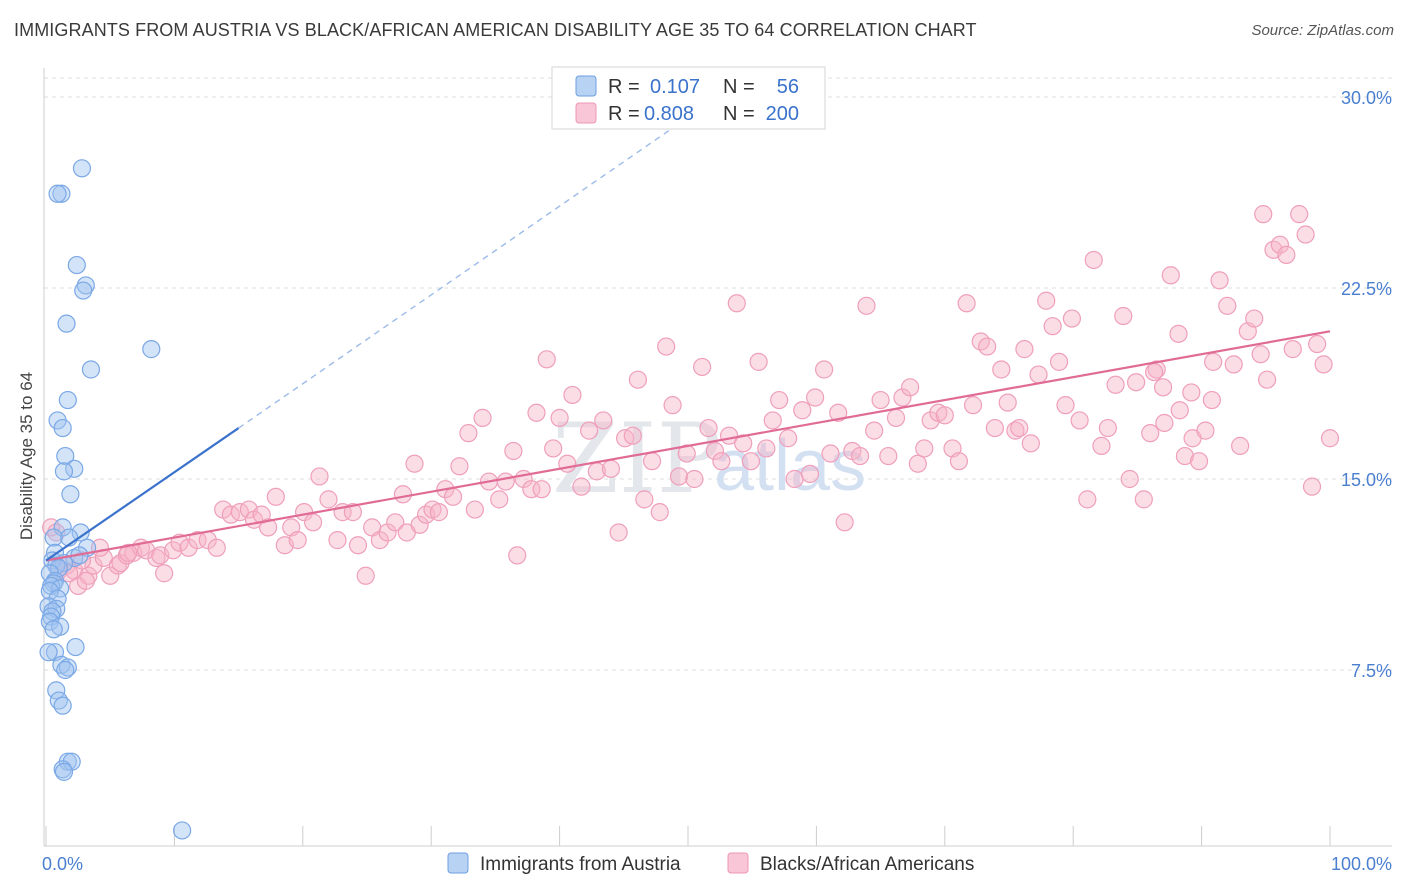 Image resolution: width=1406 pixels, height=892 pixels. Describe the element at coordinates (458, 863) in the screenshot. I see `series-legend-swatch-blue` at that location.